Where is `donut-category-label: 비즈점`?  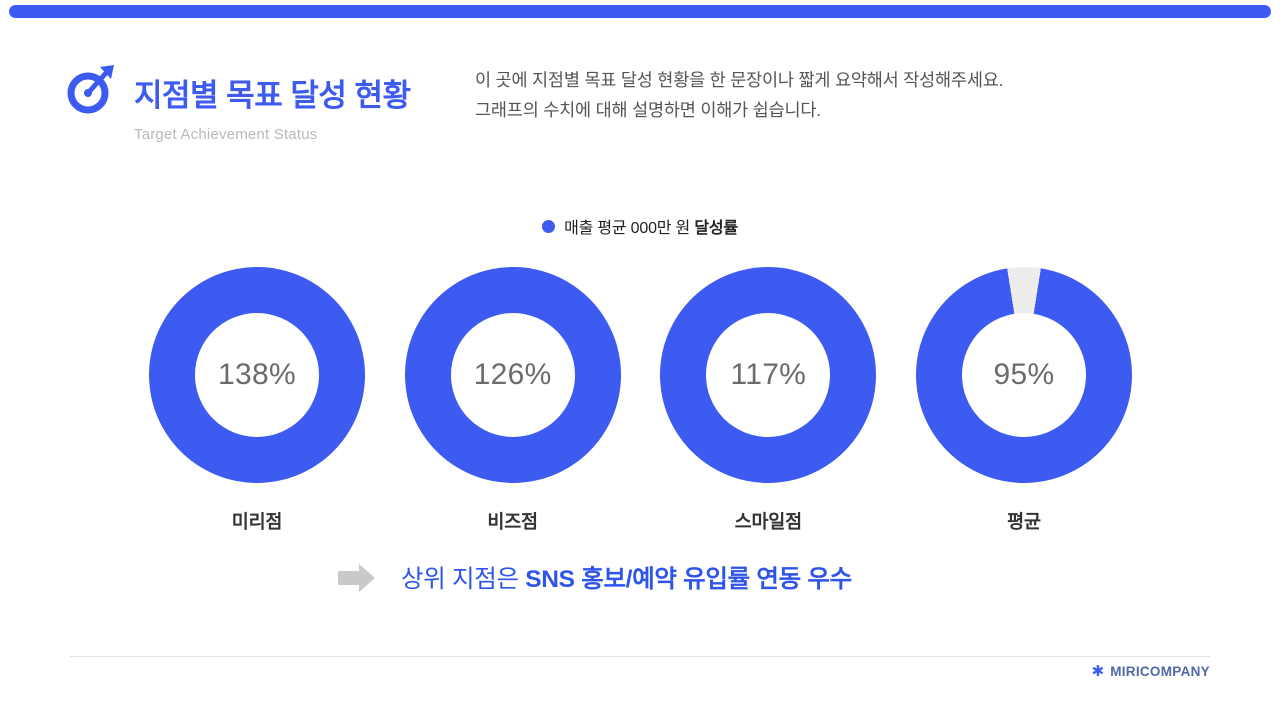 donut-category-label: 비즈점 is located at coordinates (512, 521).